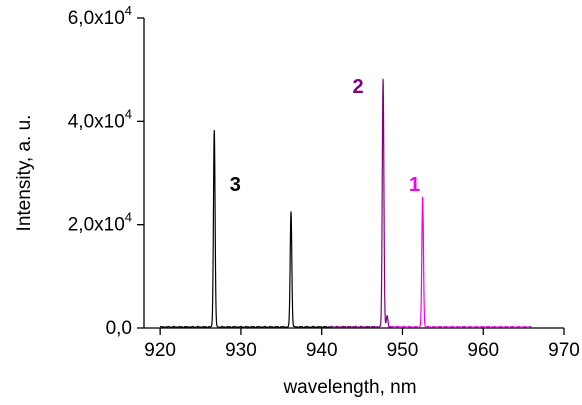  Describe the element at coordinates (96, 225) in the screenshot. I see `y-tick-mantissa: 2,0x10` at that location.